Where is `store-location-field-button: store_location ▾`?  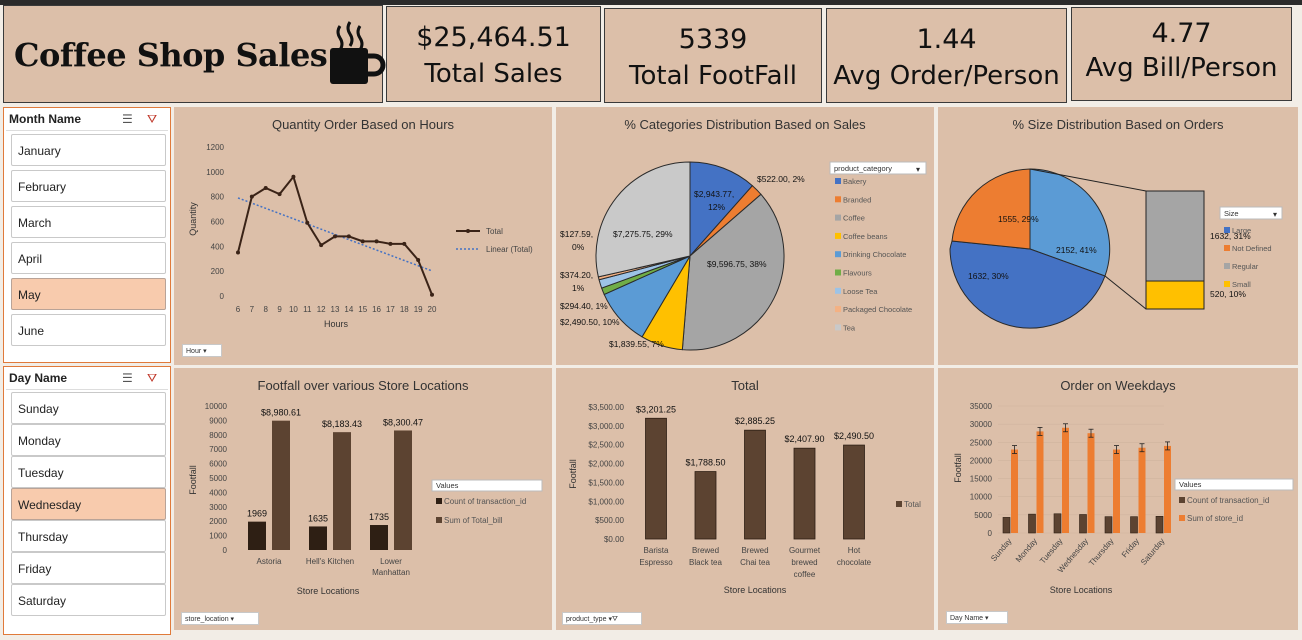
store-location-field-button: store_location ▾ is located at coordinates (220, 618).